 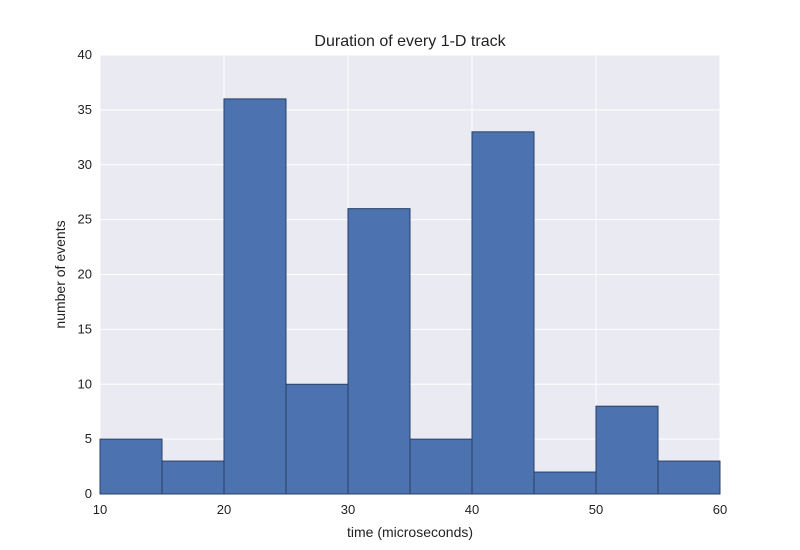 What do you see at coordinates (100, 509) in the screenshot?
I see `x-tick-label: 10` at bounding box center [100, 509].